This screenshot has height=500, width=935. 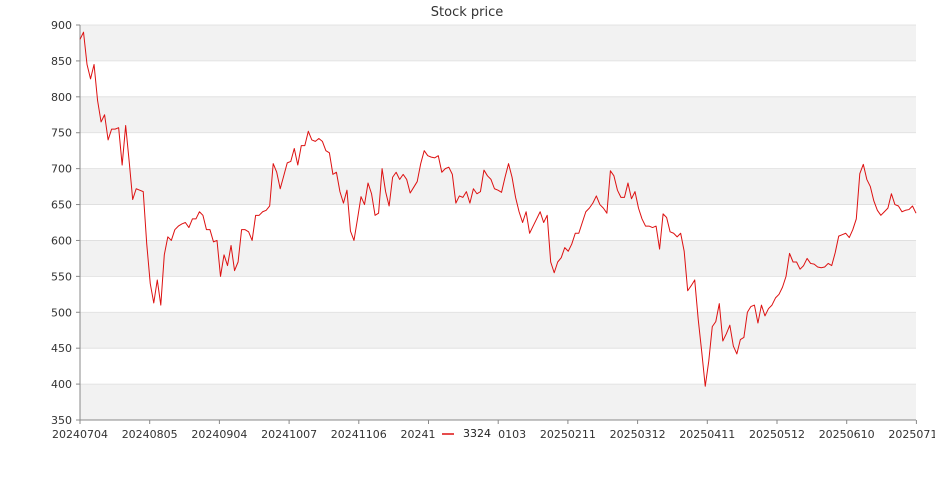 What do you see at coordinates (61, 25) in the screenshot?
I see `y-tick-label: 900` at bounding box center [61, 25].